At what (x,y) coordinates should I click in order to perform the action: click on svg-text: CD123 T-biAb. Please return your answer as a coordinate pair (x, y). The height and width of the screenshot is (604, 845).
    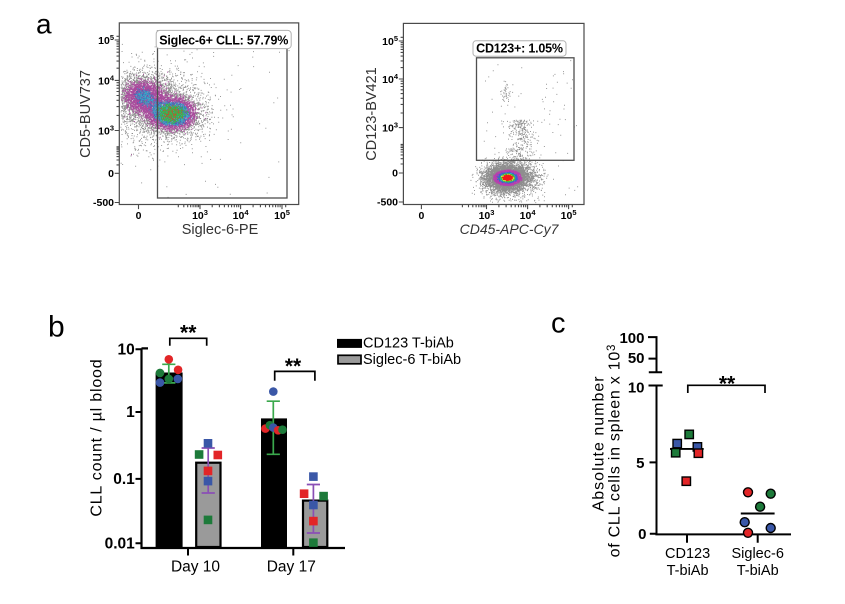
    Looking at the image, I should click on (408, 344).